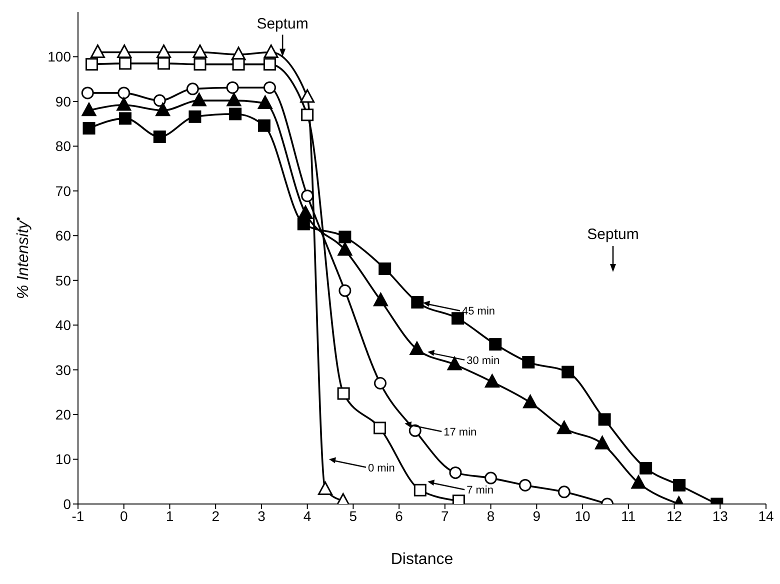  I want to click on y-tick-label: 30, so click(63, 370).